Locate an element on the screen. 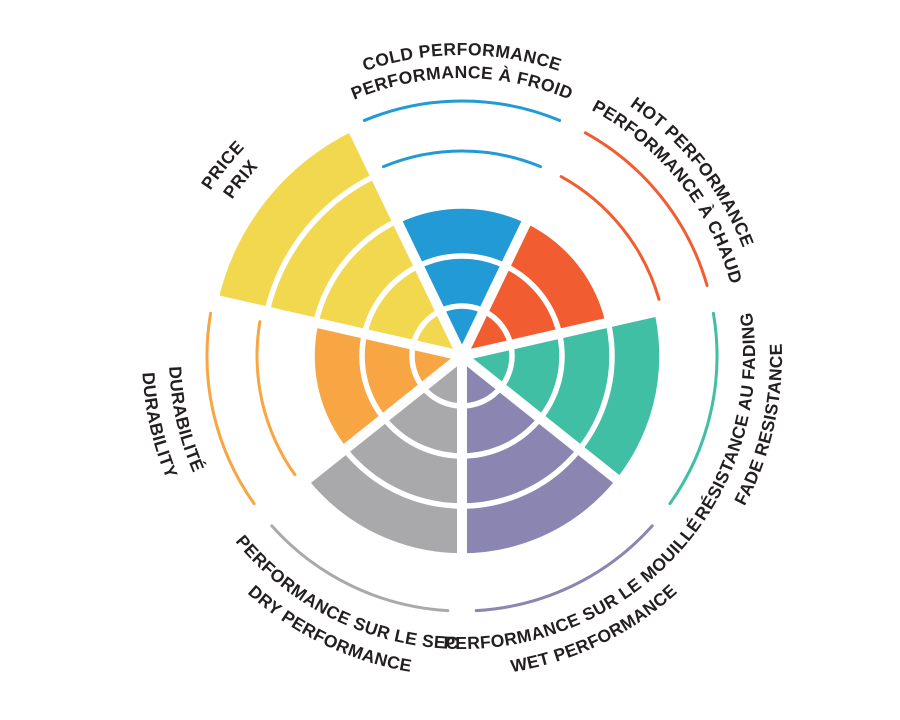 Image resolution: width=900 pixels, height=720 pixels. hot-label-en: HOT PERFORMANCE is located at coordinates (692, 171).